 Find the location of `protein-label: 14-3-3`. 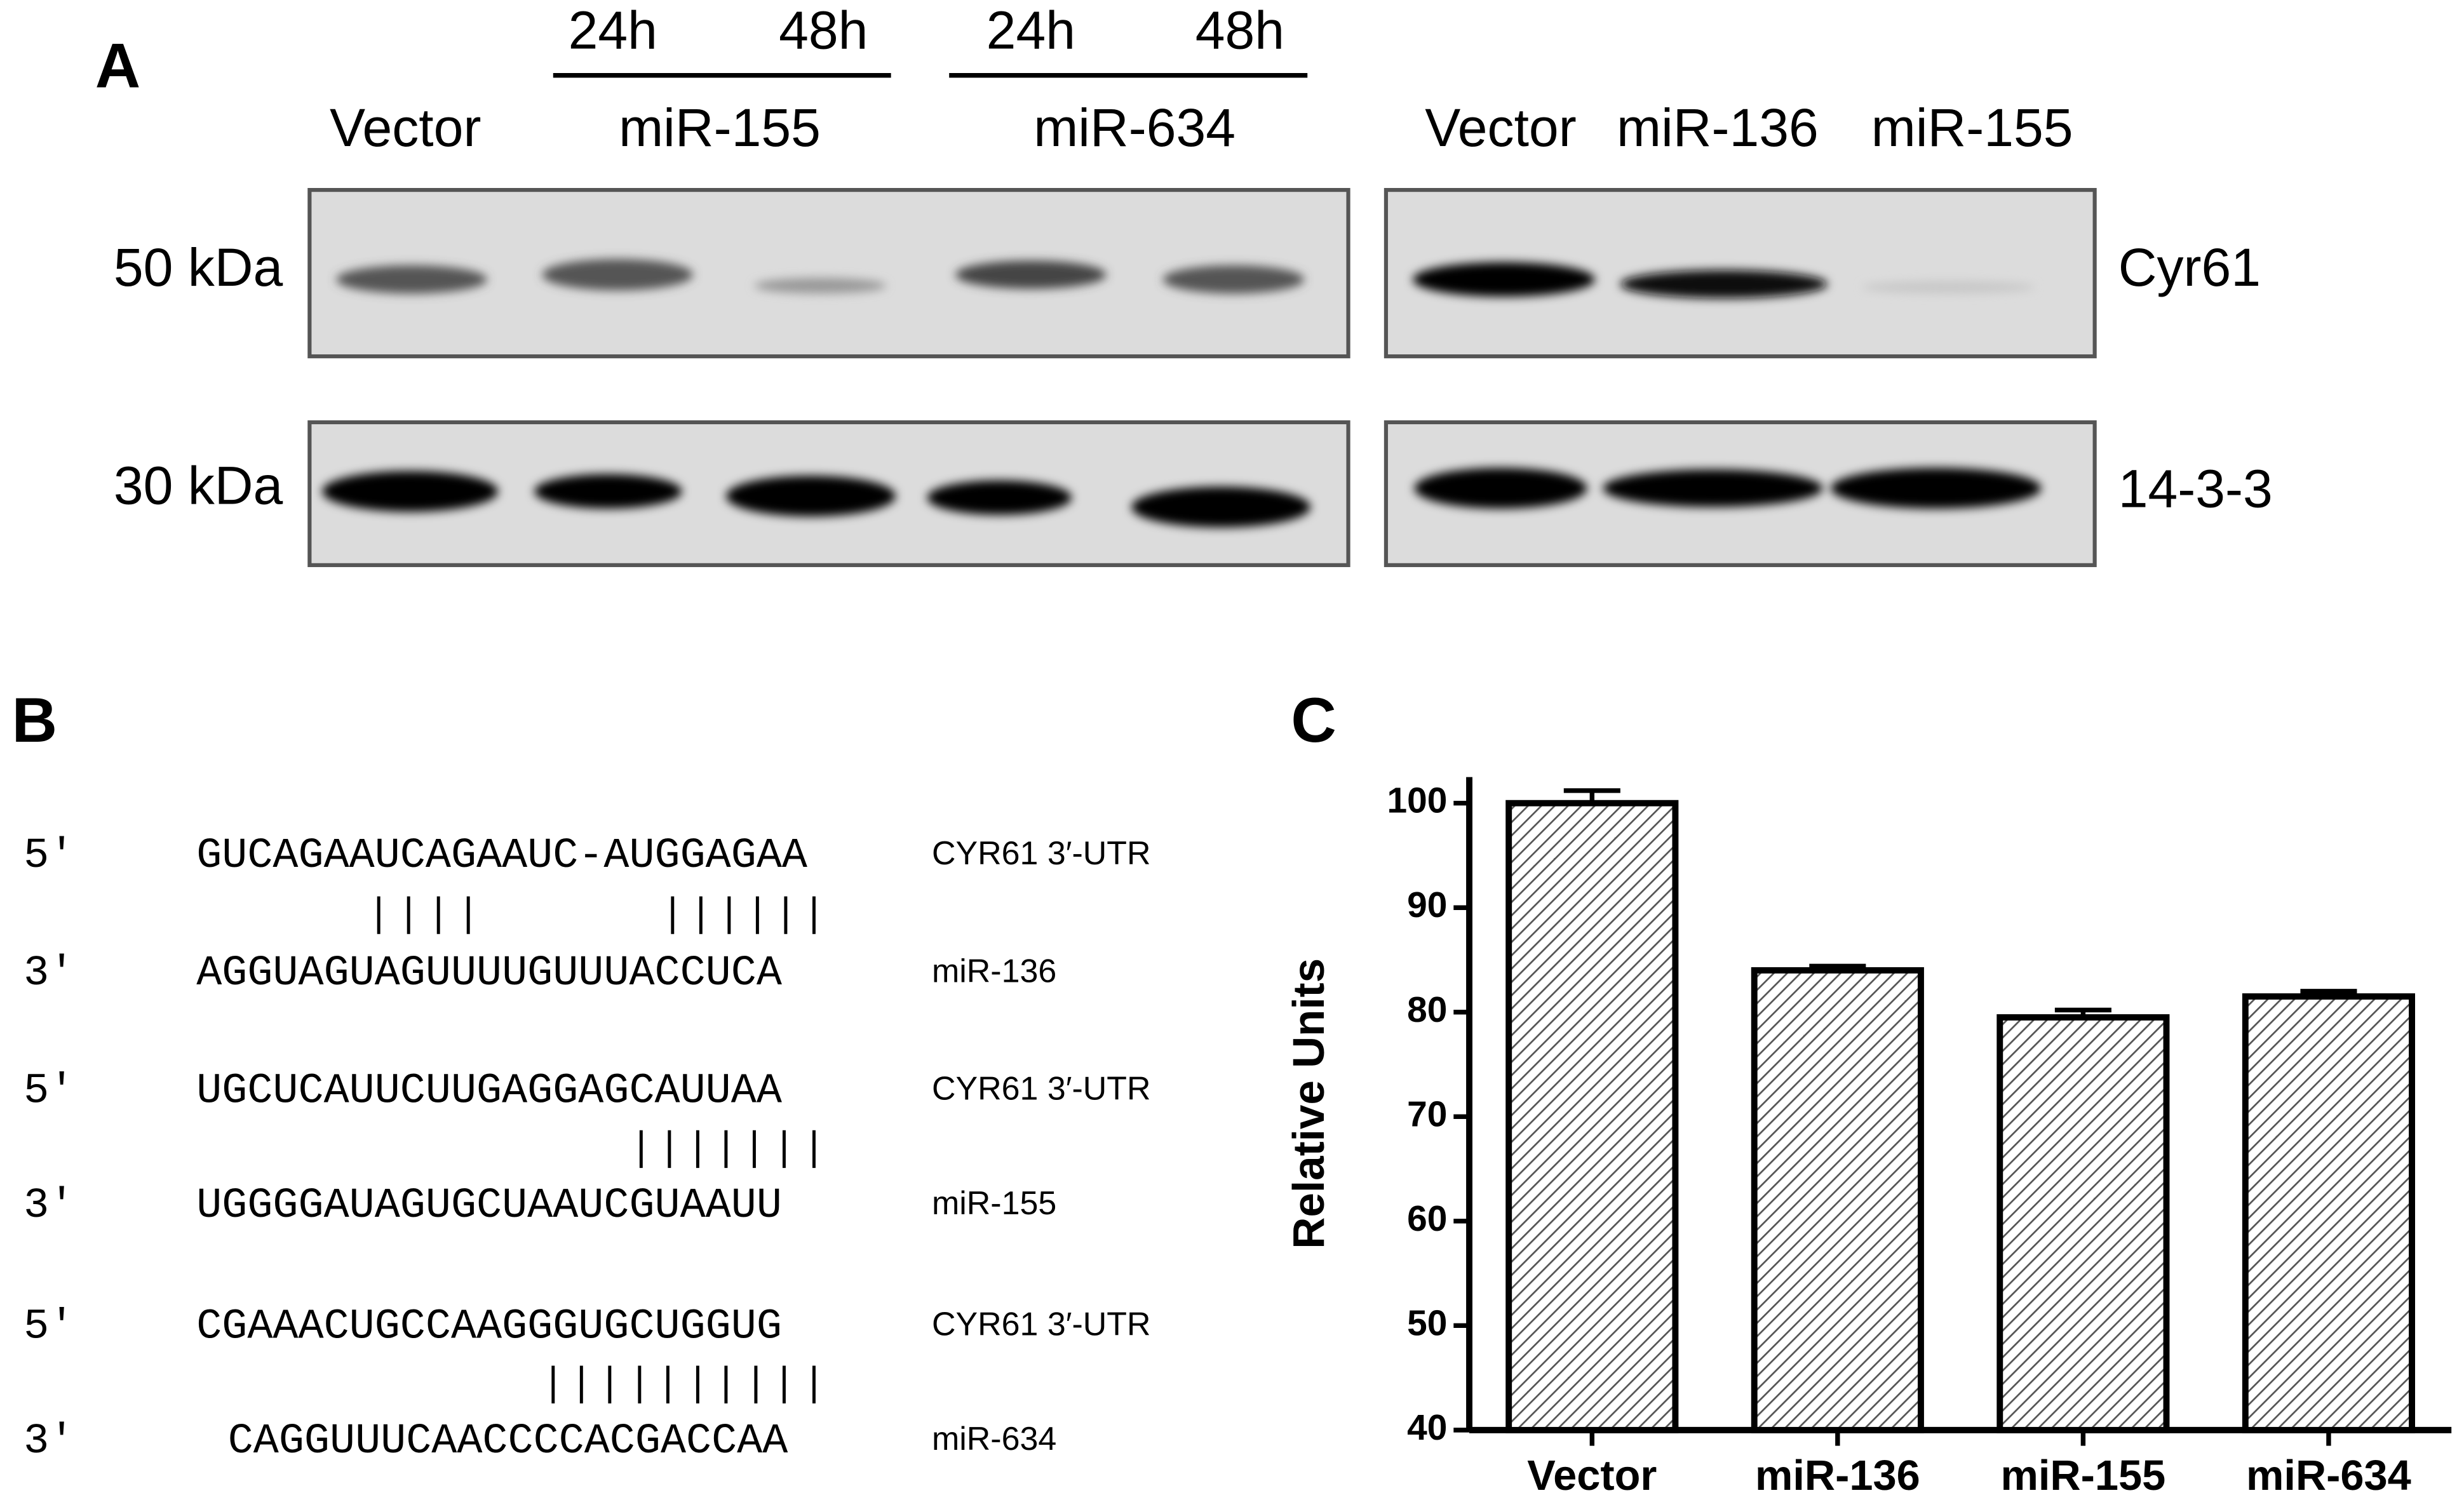

protein-label: 14-3-3 is located at coordinates (2195, 488).